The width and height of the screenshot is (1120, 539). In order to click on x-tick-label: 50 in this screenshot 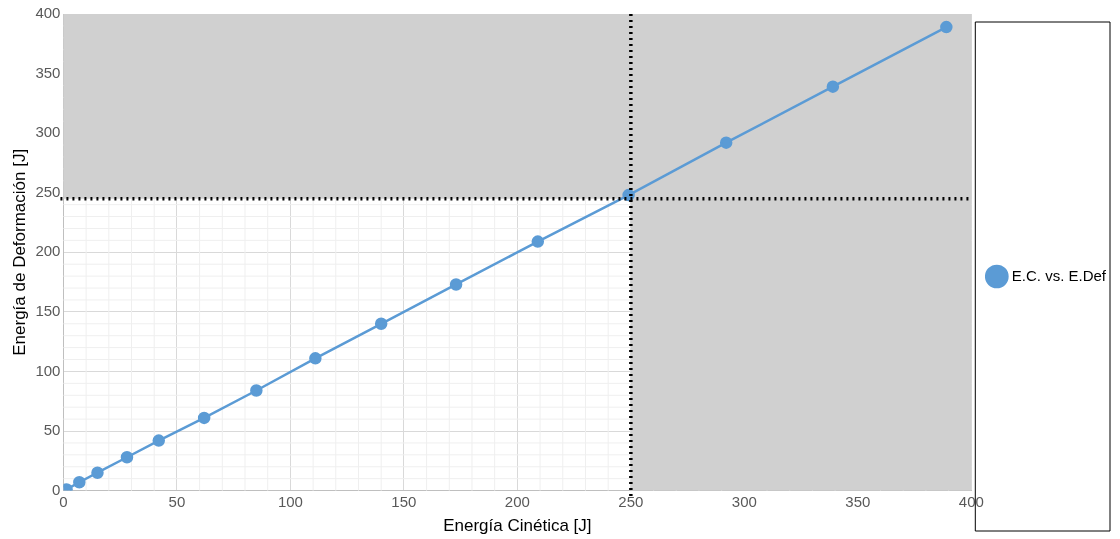, I will do `click(177, 501)`.